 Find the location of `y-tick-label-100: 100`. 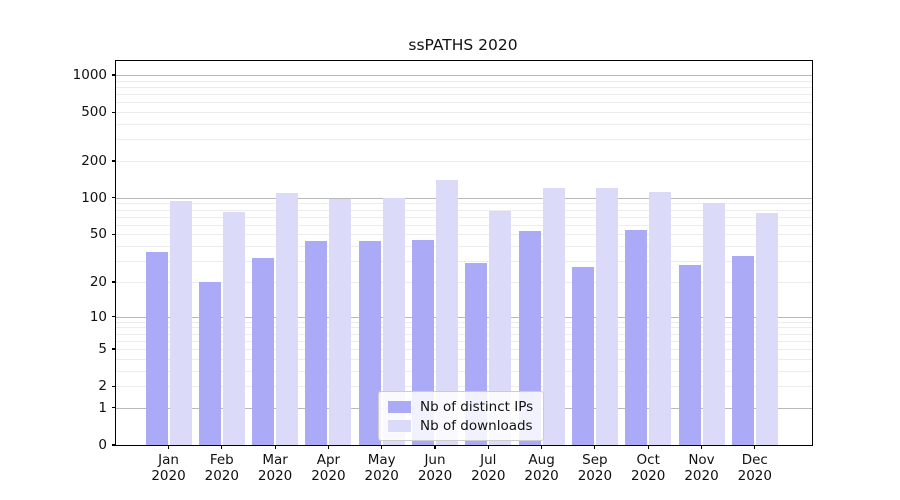

y-tick-label-100: 100 is located at coordinates (94, 197).